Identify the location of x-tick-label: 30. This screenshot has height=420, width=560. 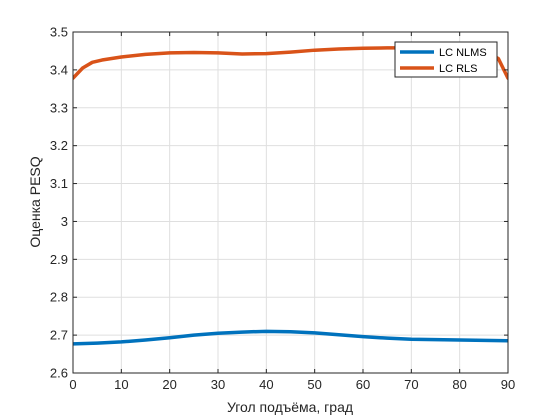
(218, 384).